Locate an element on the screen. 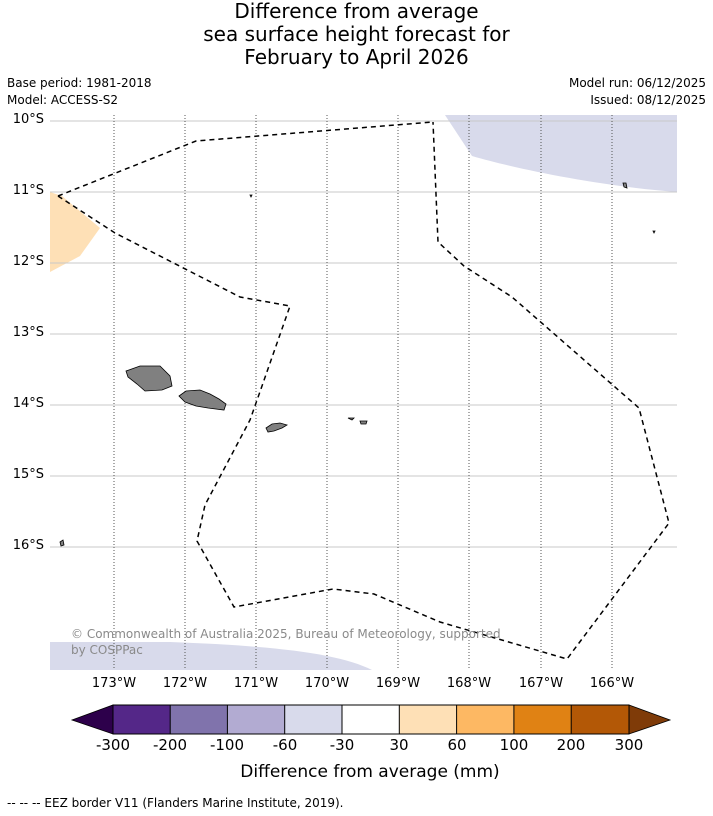 The image size is (713, 816). island-tokelau is located at coordinates (625, 185).